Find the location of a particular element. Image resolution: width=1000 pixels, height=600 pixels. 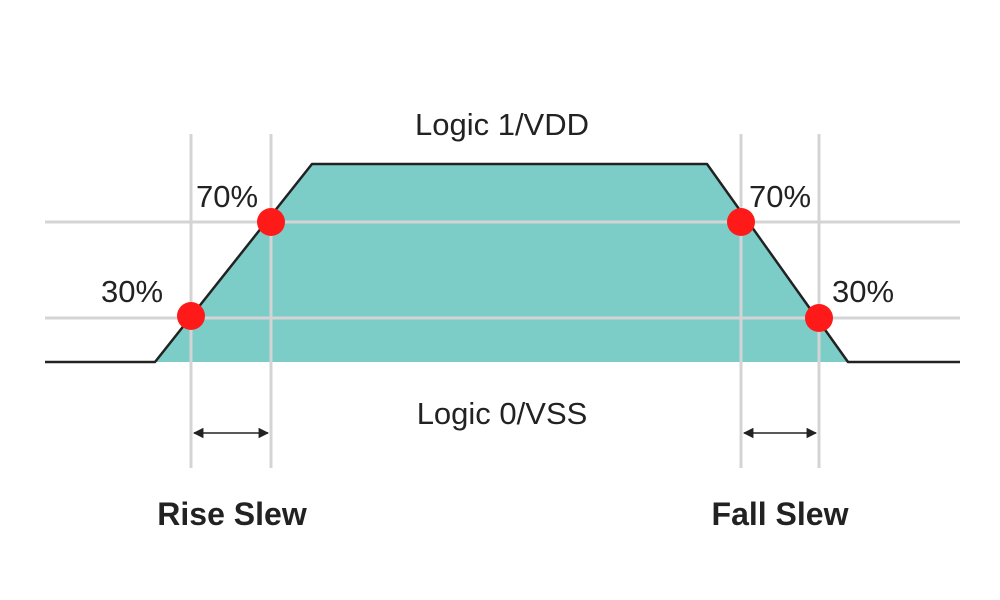

rise-70-label: 70% is located at coordinates (227, 196).